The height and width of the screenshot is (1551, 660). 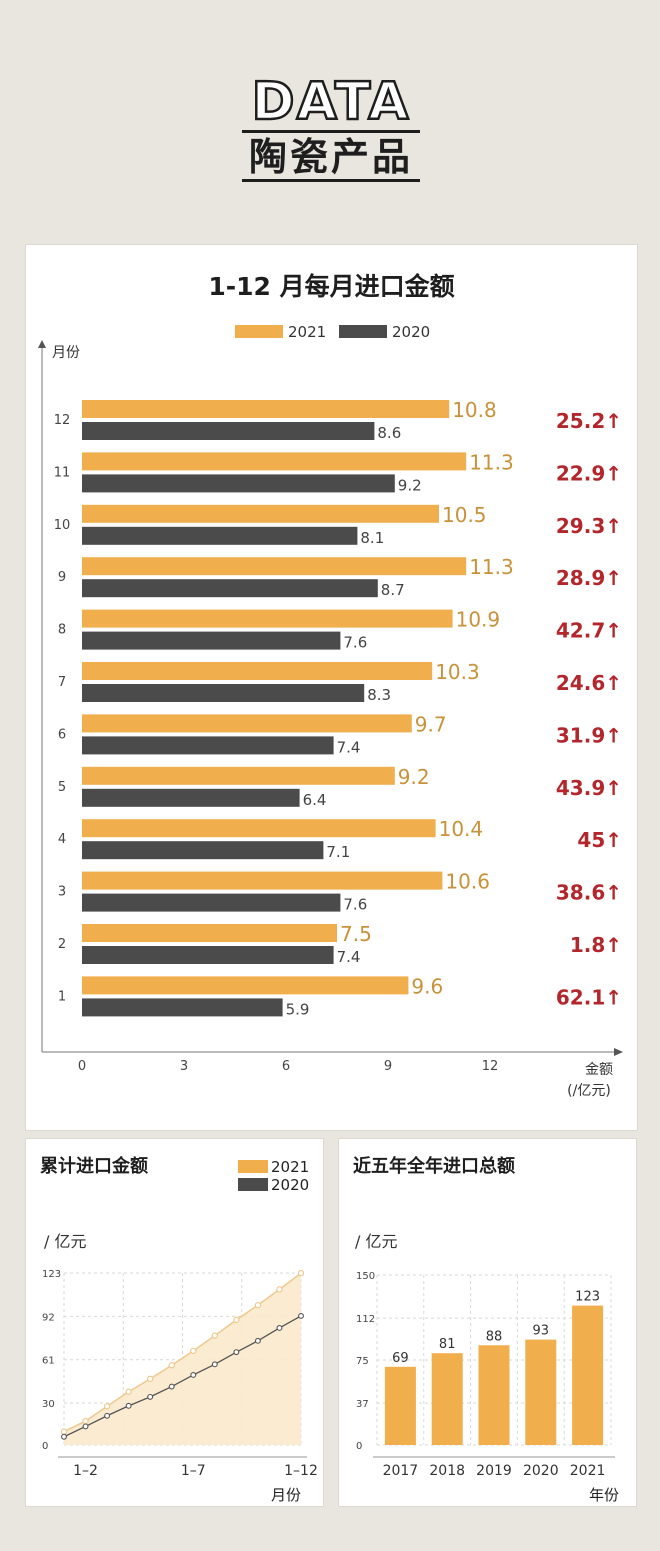 What do you see at coordinates (541, 1331) in the screenshot?
I see `bar-value-label: 93` at bounding box center [541, 1331].